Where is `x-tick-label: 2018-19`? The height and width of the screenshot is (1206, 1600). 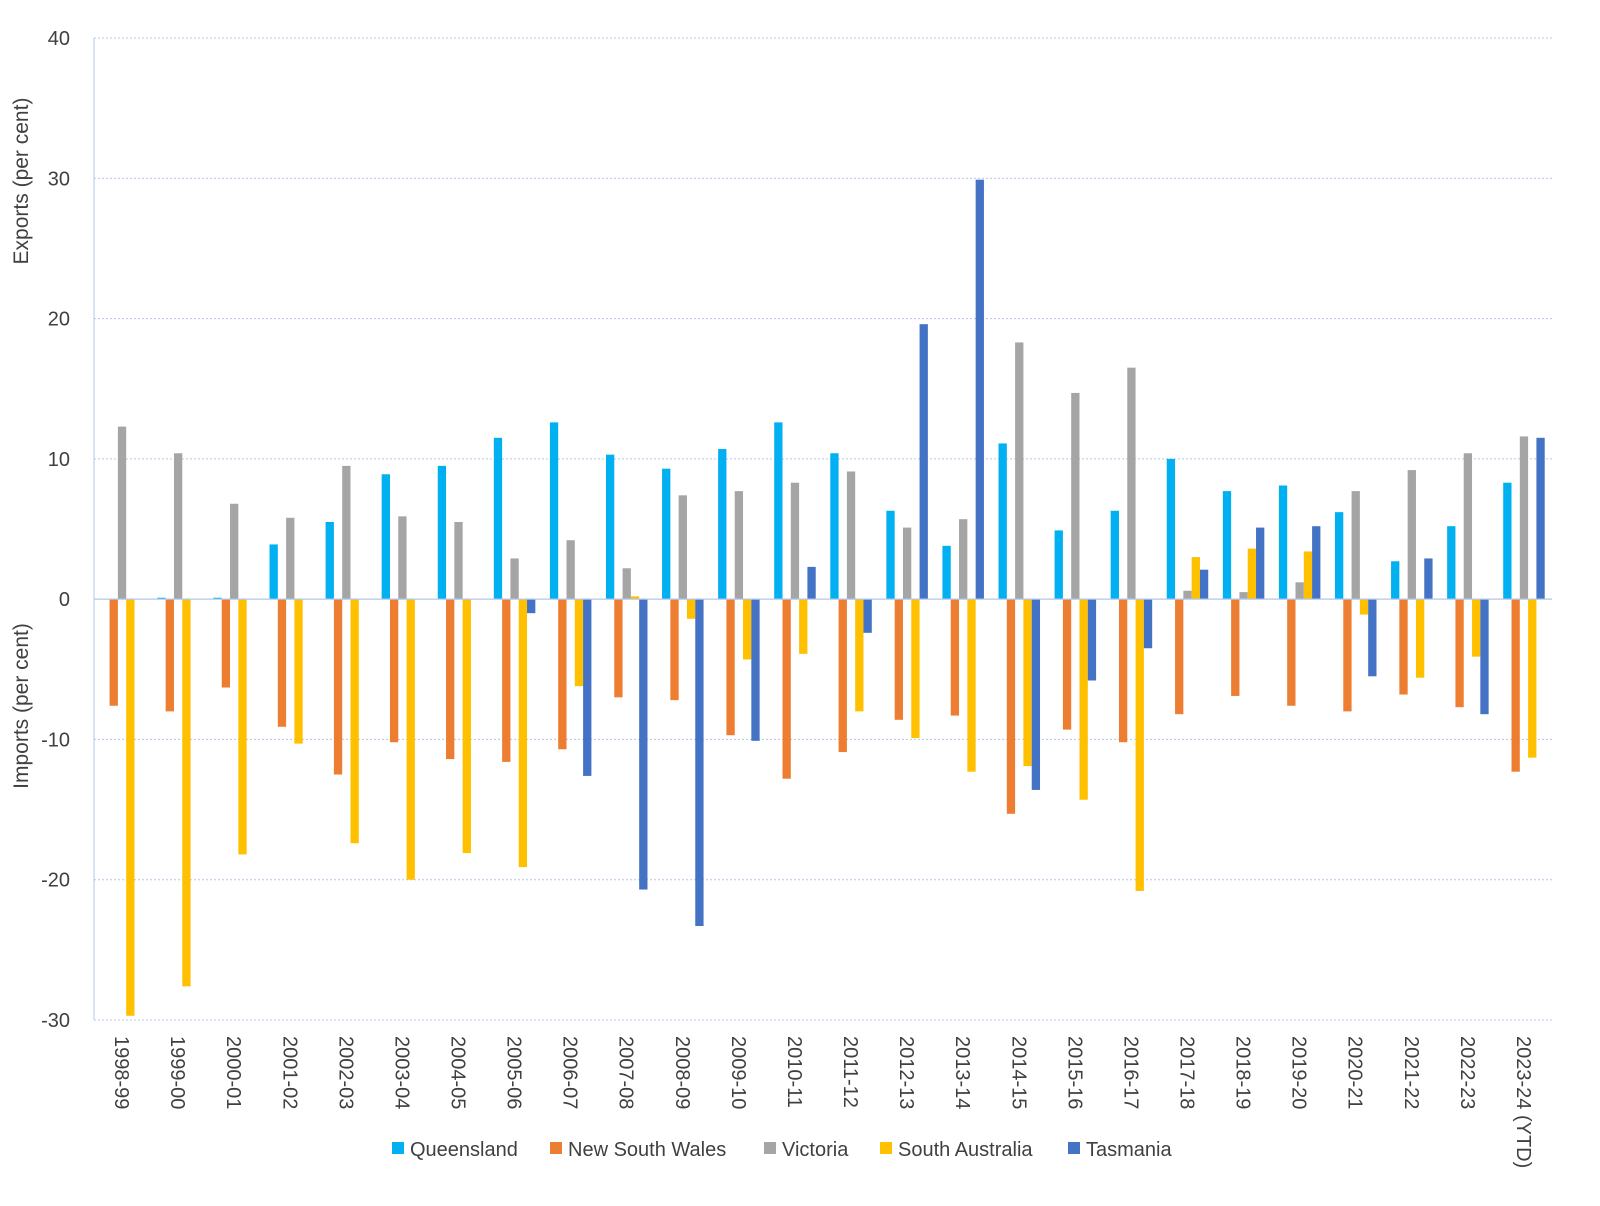 x-tick-label: 2018-19 is located at coordinates (1243, 1072).